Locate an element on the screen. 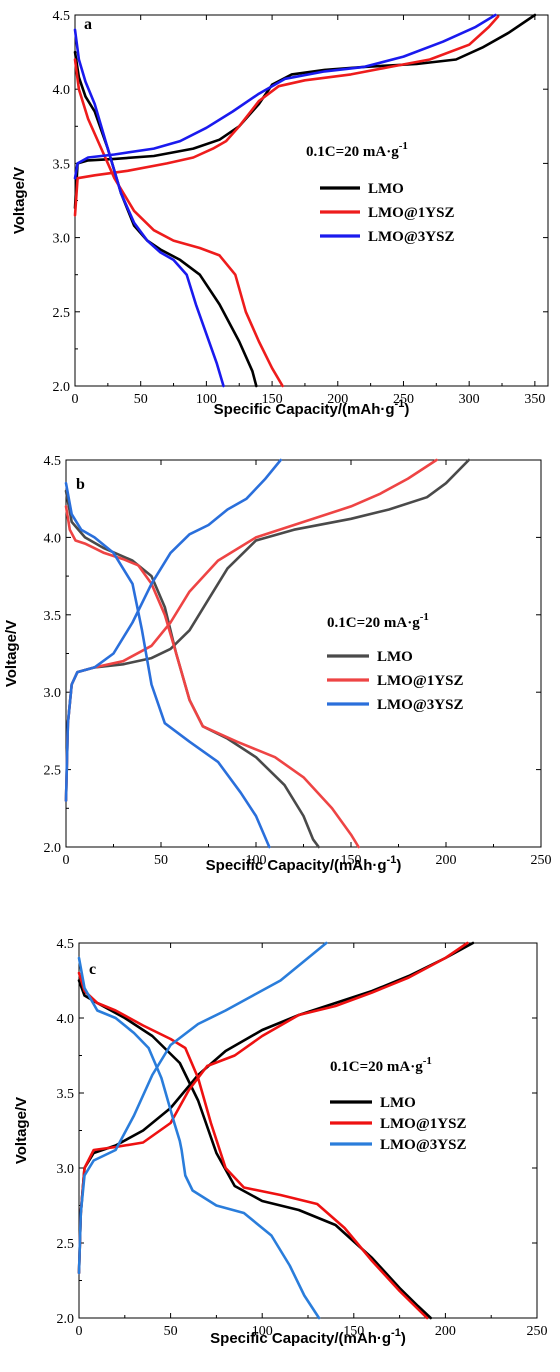 This screenshot has height=1372, width=560. series-line-lmo-charge is located at coordinates (305, 111).